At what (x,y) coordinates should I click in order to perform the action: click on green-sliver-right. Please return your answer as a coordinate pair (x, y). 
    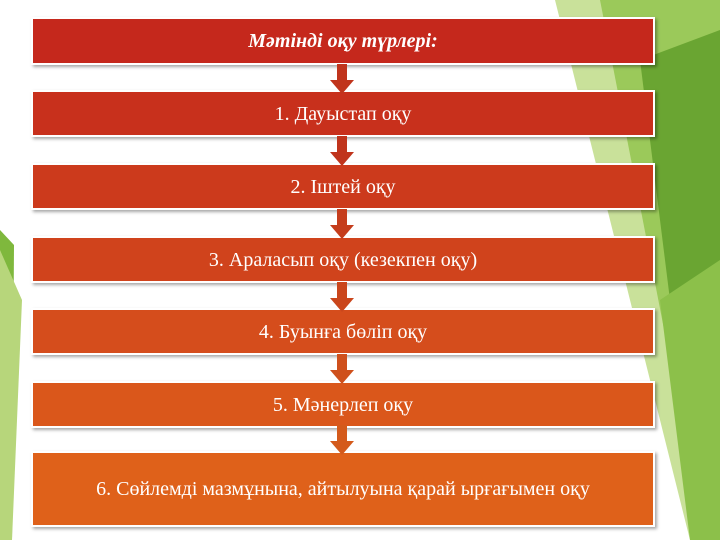
    Looking at the image, I should click on (690, 400).